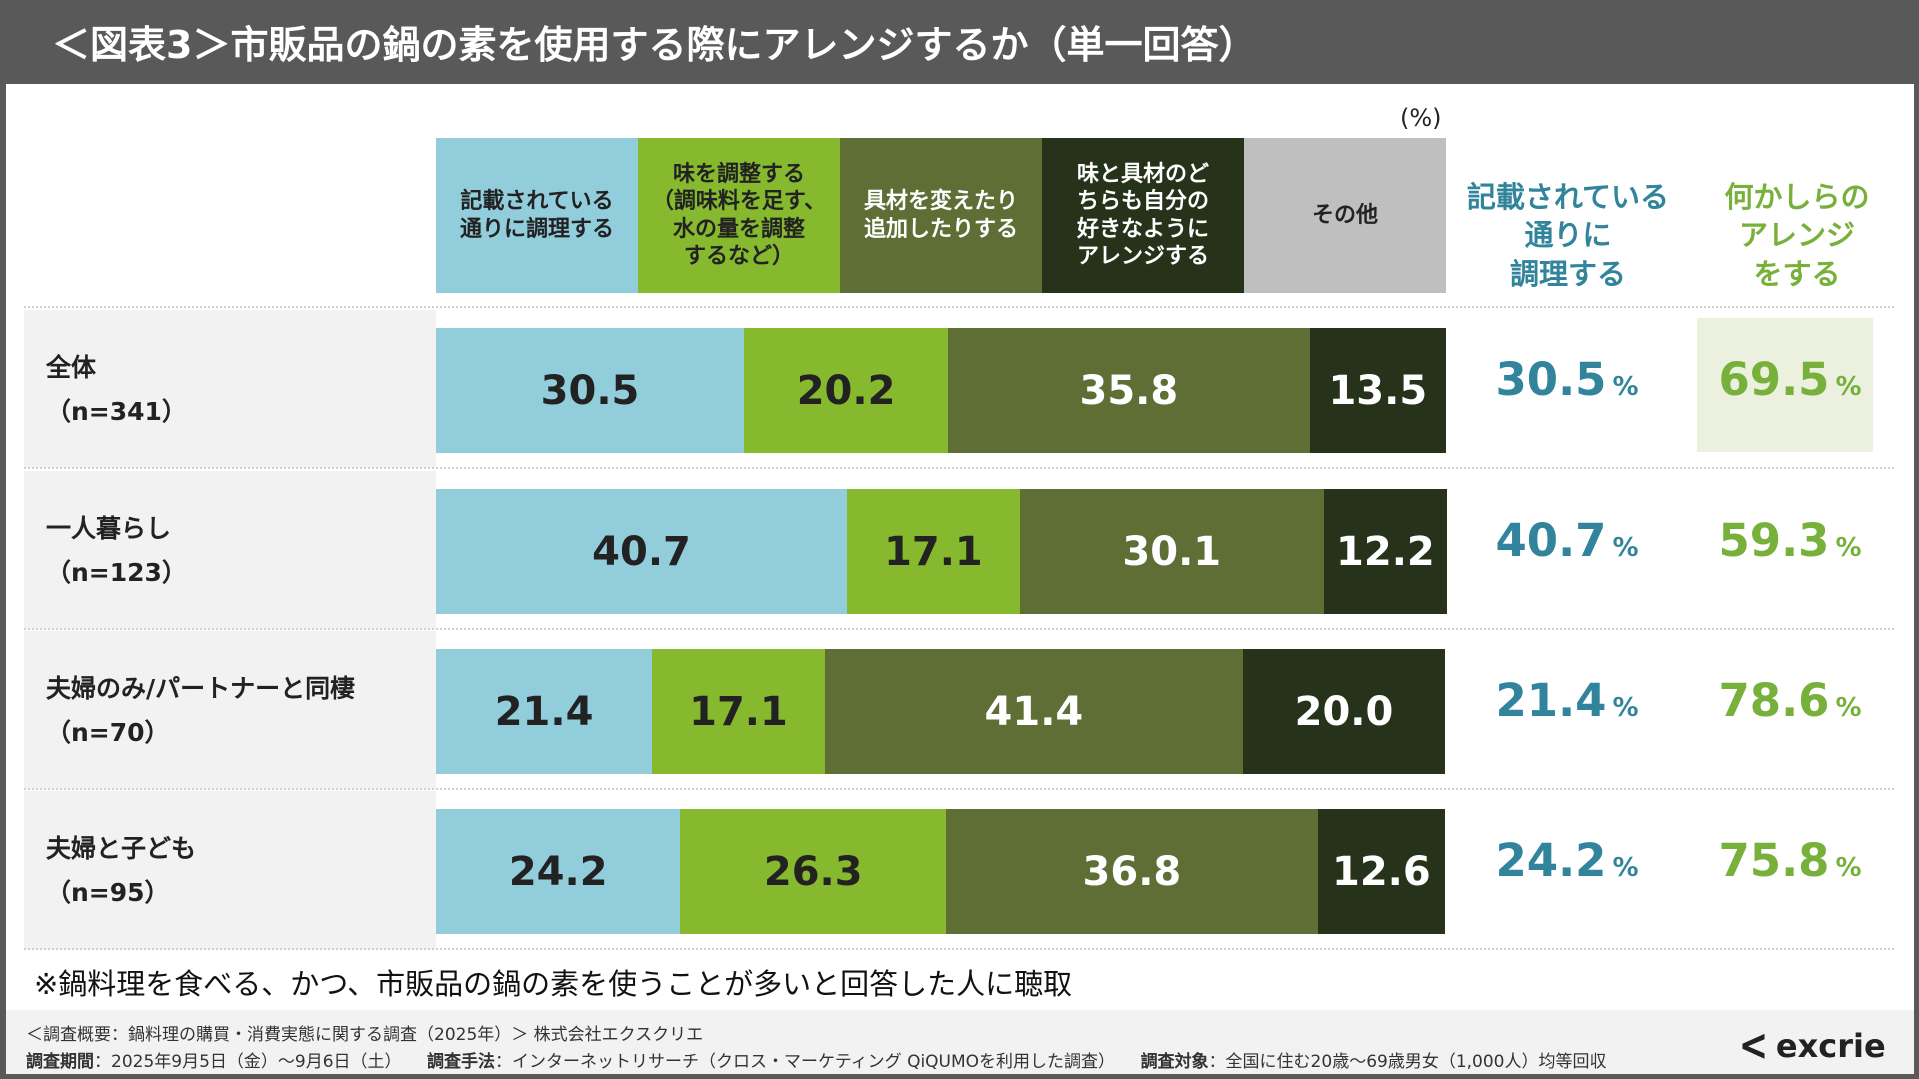 This screenshot has height=1079, width=1919. Describe the element at coordinates (230, 870) in the screenshot. I see `row-label: 夫婦と子ども （n=95）` at that location.